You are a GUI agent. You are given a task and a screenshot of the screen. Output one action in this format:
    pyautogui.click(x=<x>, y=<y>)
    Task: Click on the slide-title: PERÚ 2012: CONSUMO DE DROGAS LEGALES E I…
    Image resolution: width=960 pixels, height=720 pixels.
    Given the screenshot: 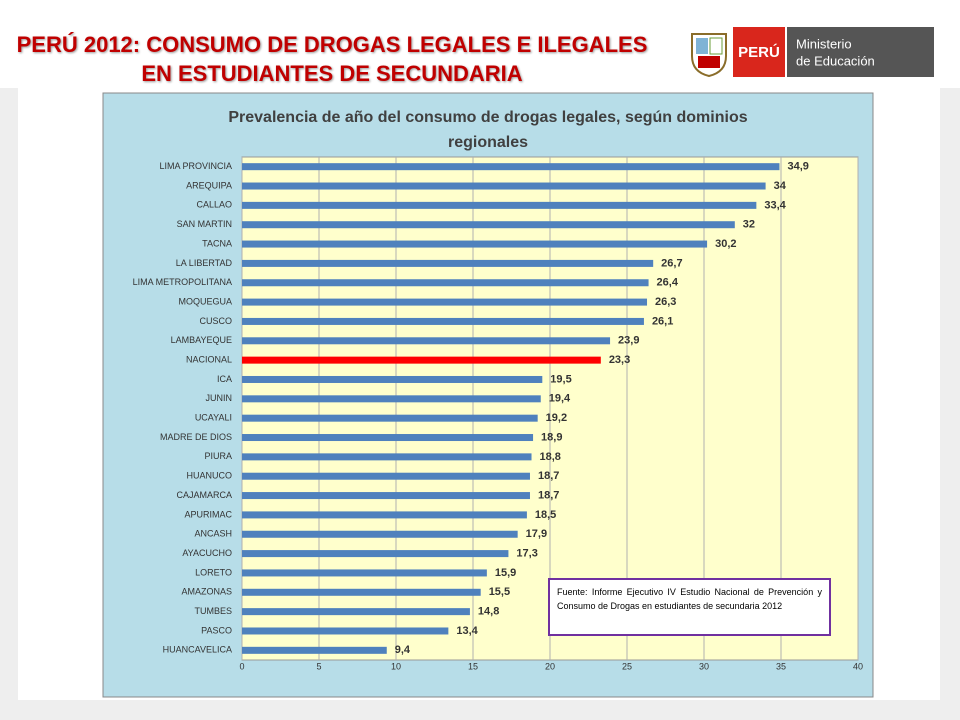 What is the action you would take?
    pyautogui.click(x=332, y=44)
    